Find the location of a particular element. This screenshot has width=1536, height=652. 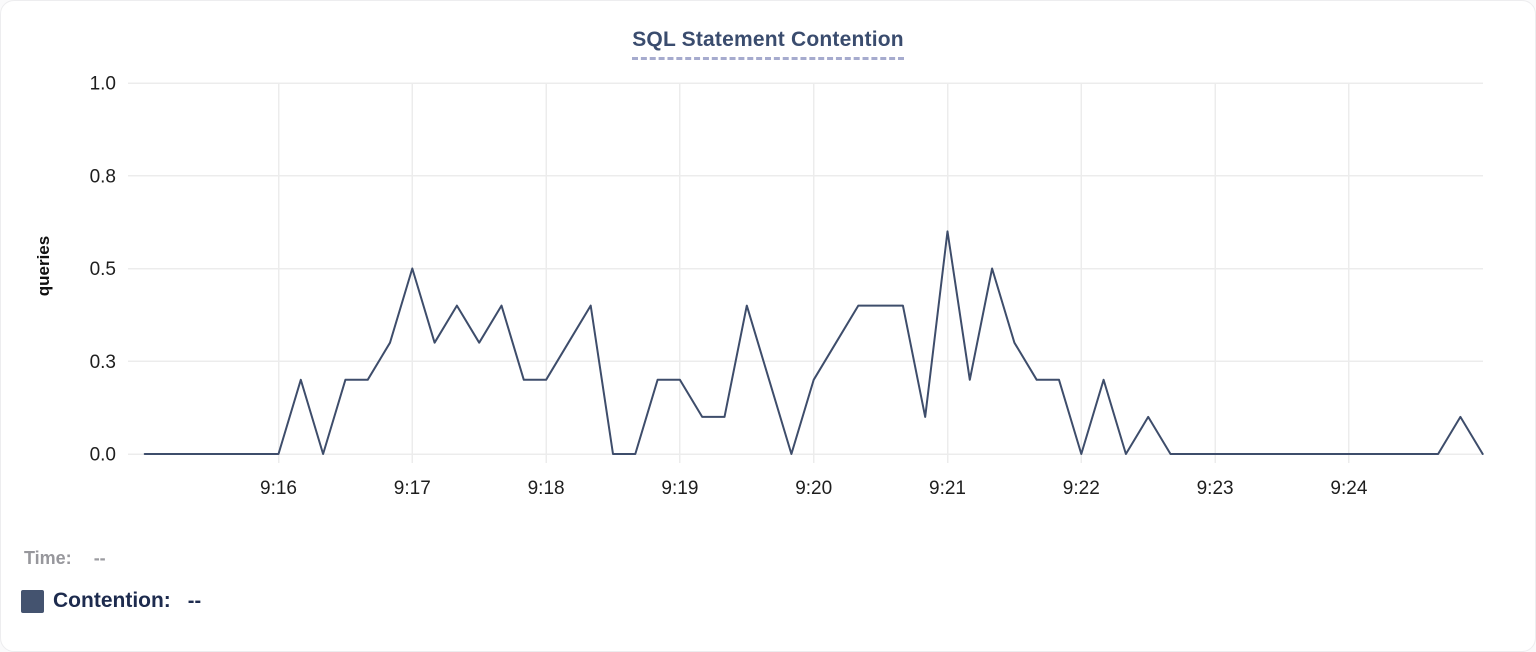

x-tick-label: 9:22 is located at coordinates (1081, 488).